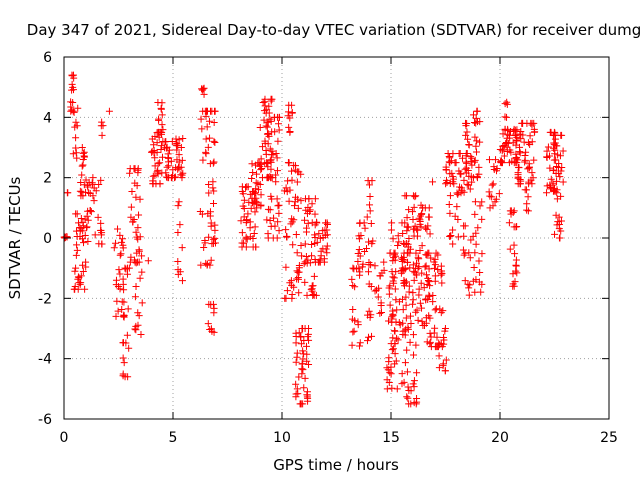  What do you see at coordinates (47, 179) in the screenshot?
I see `y-tick-label: 2` at bounding box center [47, 179].